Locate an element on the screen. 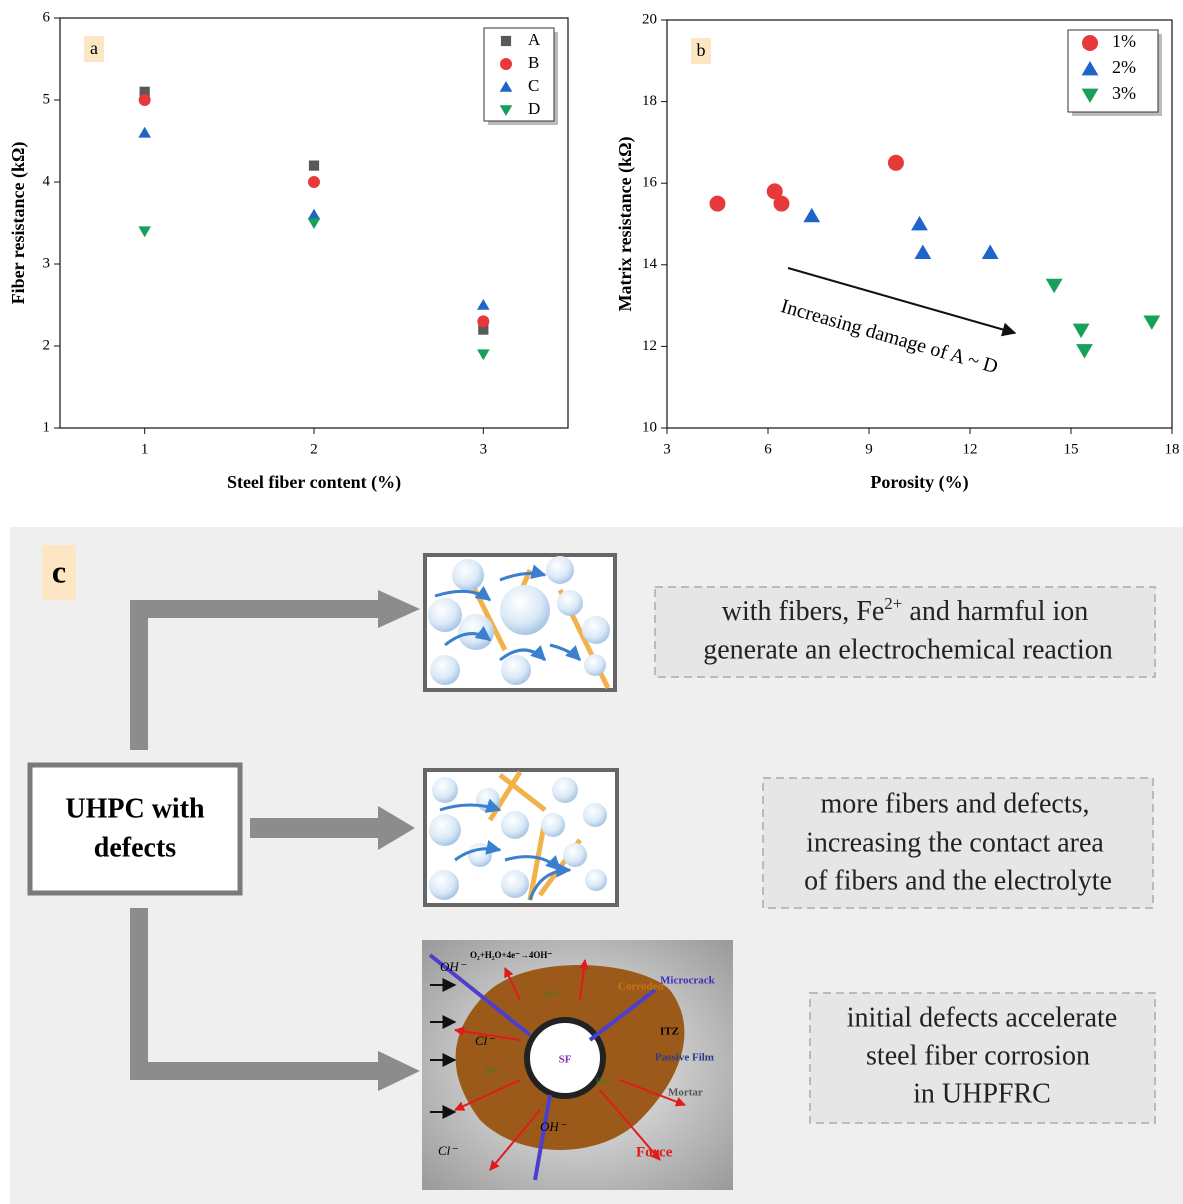  y-tick-label: 3 is located at coordinates (47, 263).